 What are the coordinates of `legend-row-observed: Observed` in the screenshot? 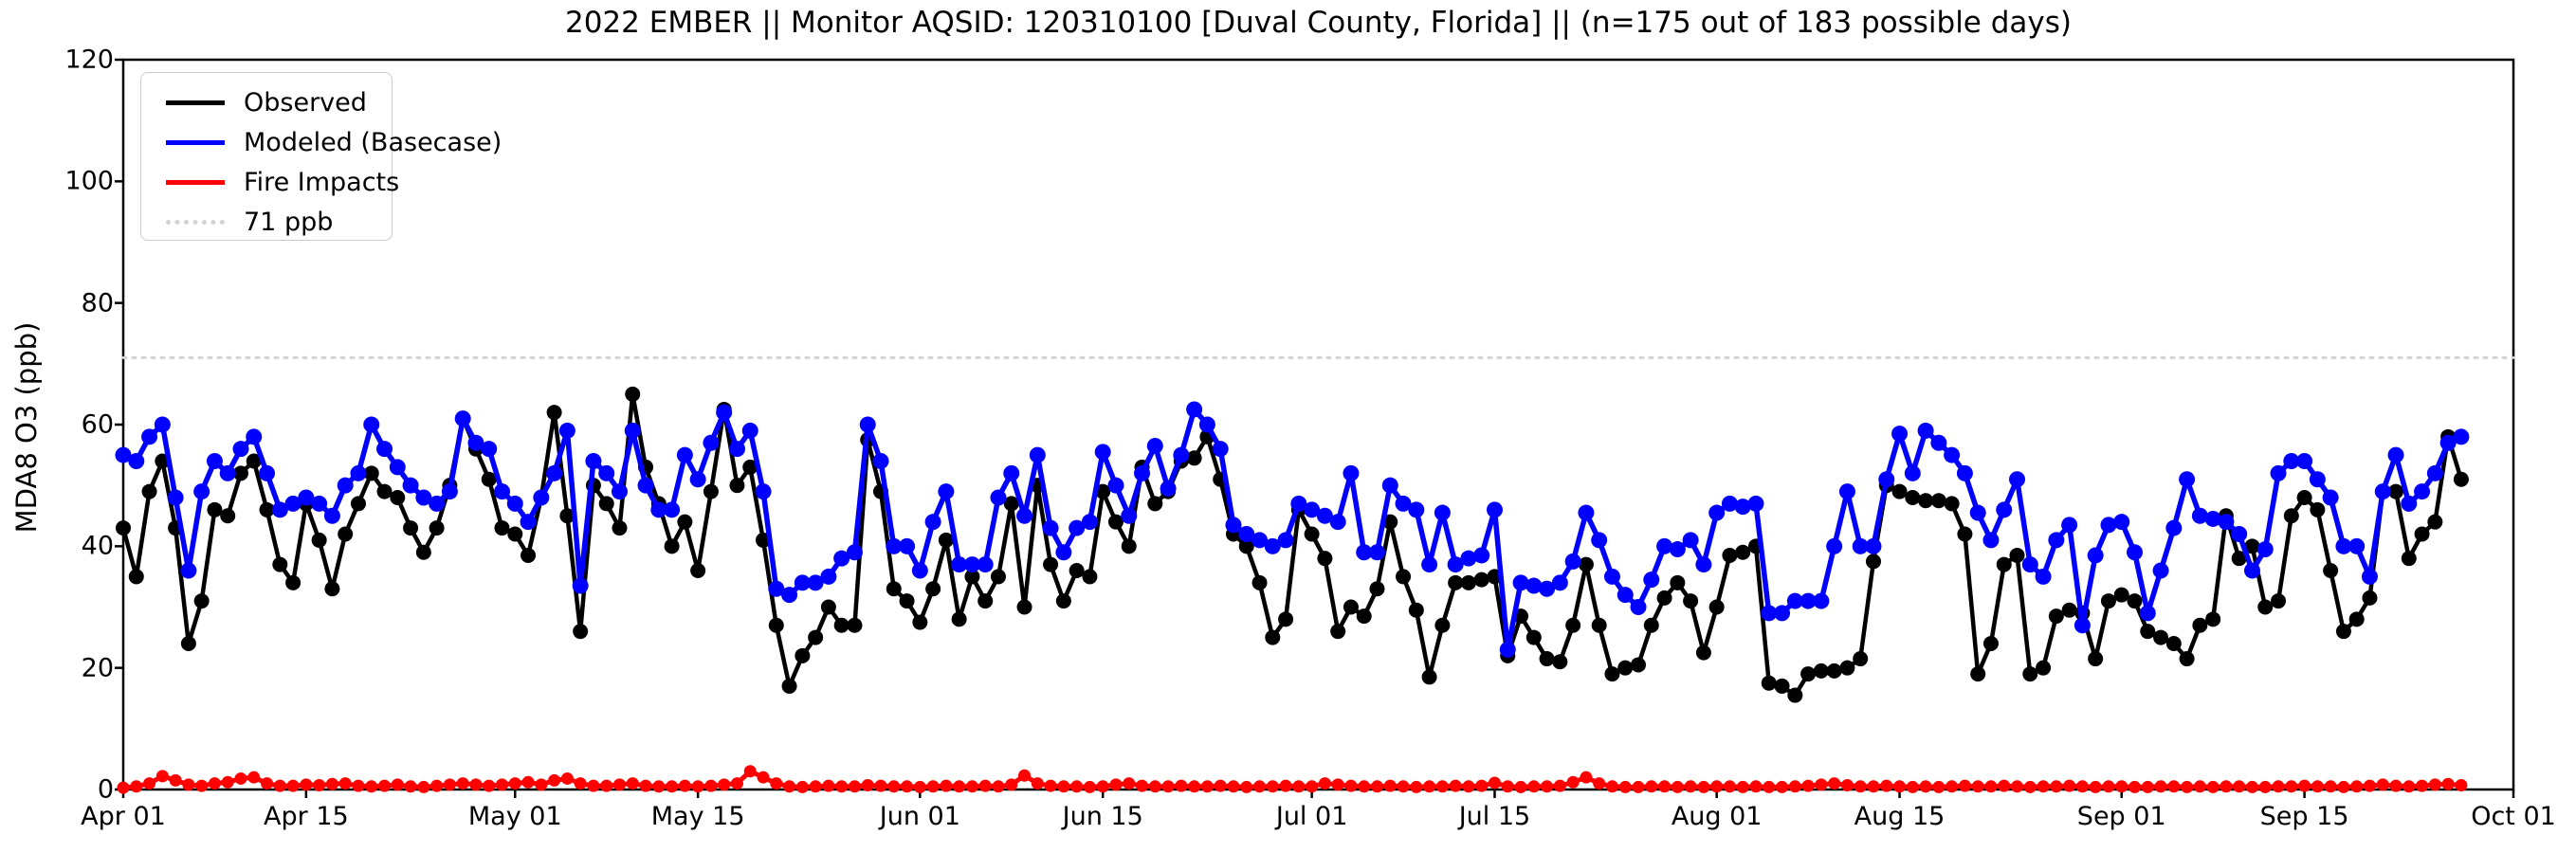 It's located at (266, 102).